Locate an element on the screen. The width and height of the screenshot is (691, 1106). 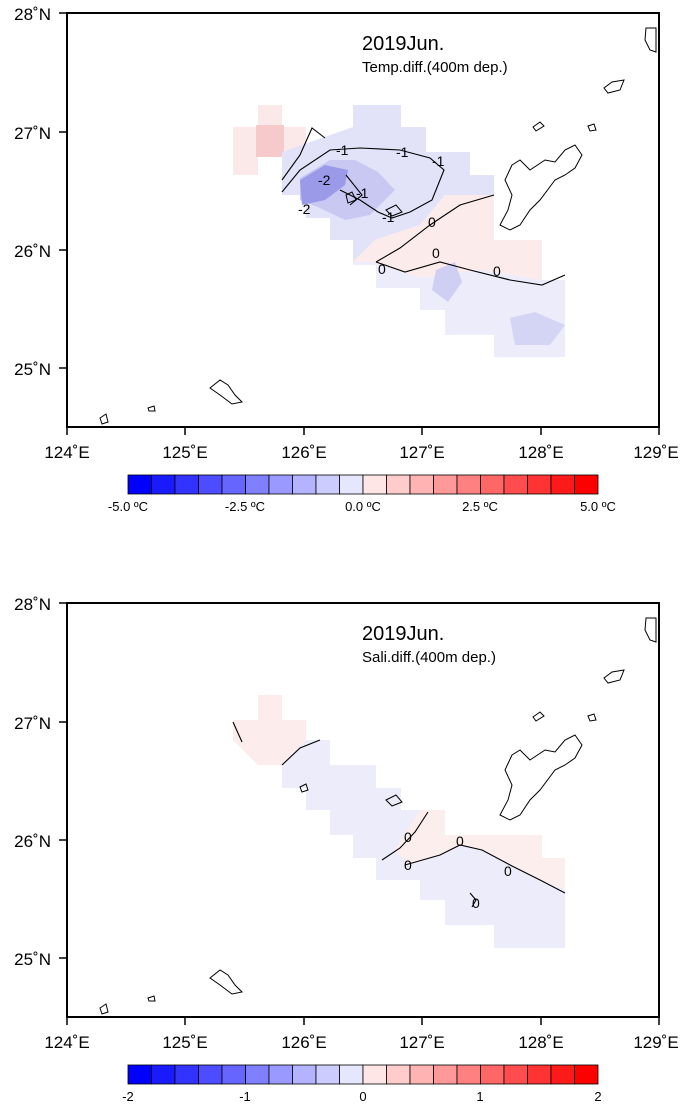
colorbar-label: 2 is located at coordinates (597, 1096).